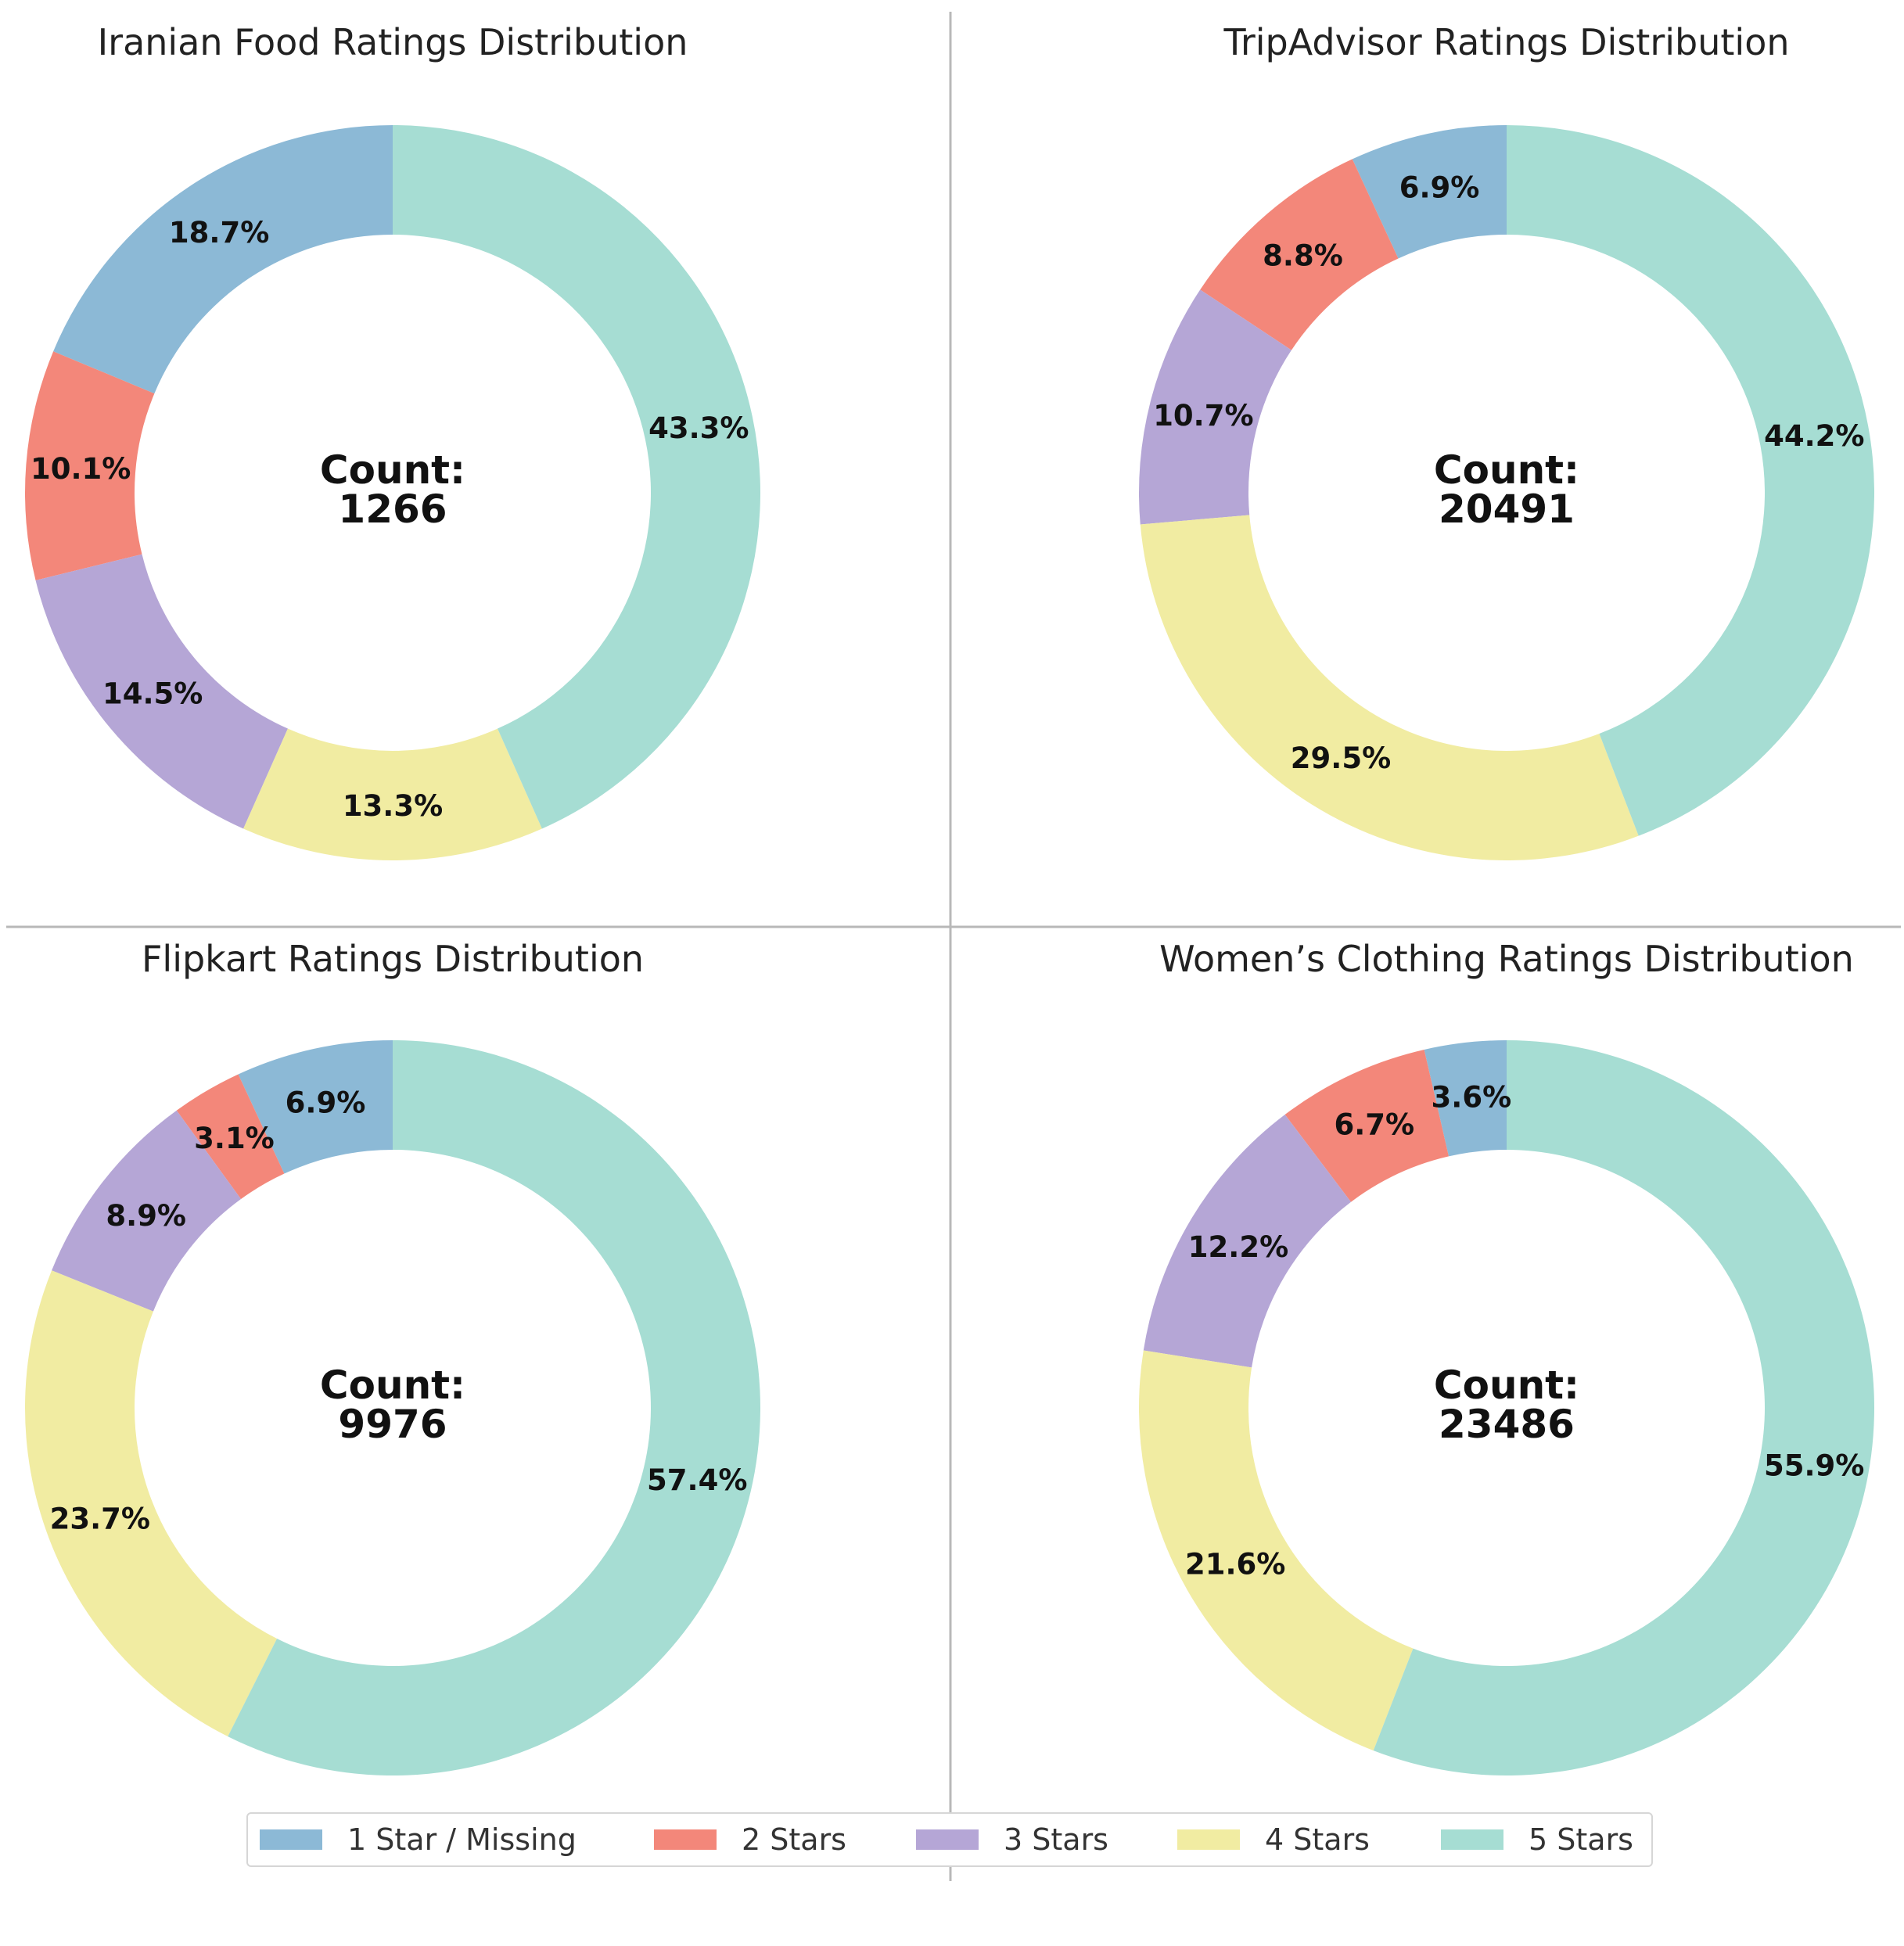  Describe the element at coordinates (392, 1424) in the screenshot. I see `center-count-value: 9976` at that location.